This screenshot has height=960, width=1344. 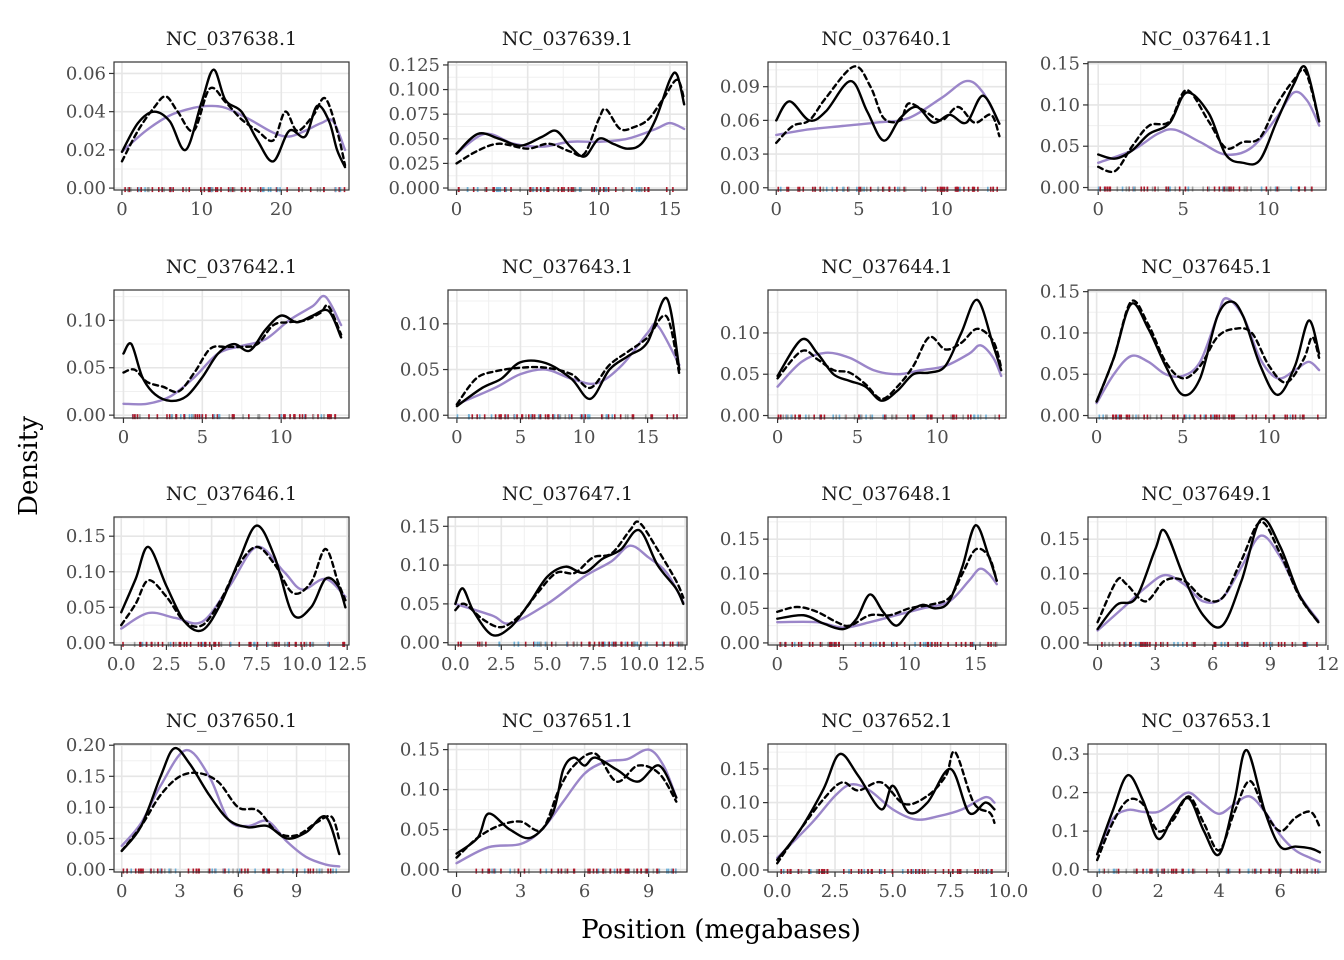 I want to click on y-tick-label: 0.15, so click(x=740, y=769).